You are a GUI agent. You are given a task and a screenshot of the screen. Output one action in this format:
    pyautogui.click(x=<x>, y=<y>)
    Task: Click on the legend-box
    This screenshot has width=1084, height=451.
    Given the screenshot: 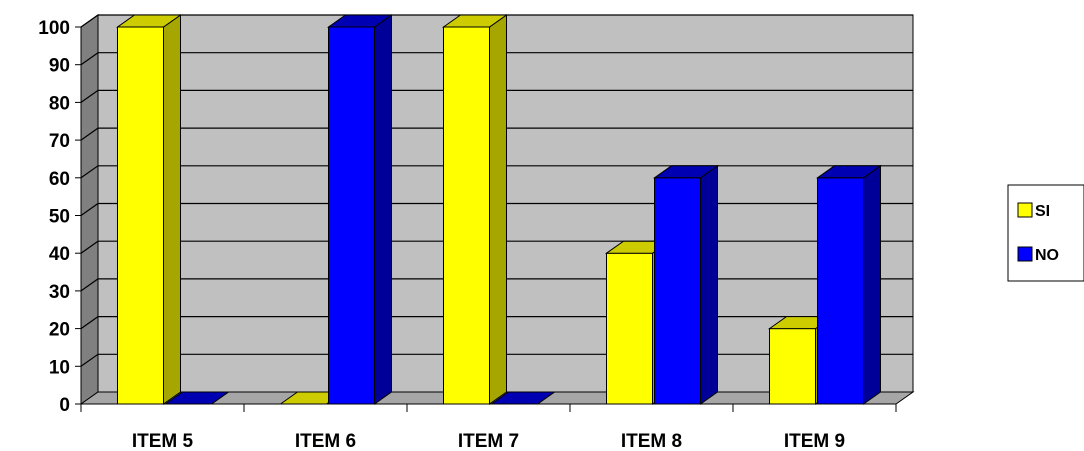 What is the action you would take?
    pyautogui.click(x=1045, y=233)
    